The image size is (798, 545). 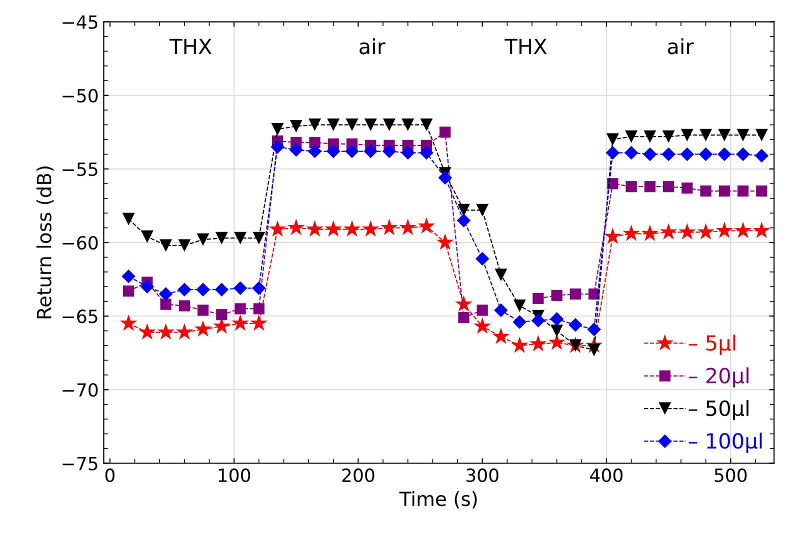 What do you see at coordinates (80, 169) in the screenshot?
I see `y-tick-label: −55` at bounding box center [80, 169].